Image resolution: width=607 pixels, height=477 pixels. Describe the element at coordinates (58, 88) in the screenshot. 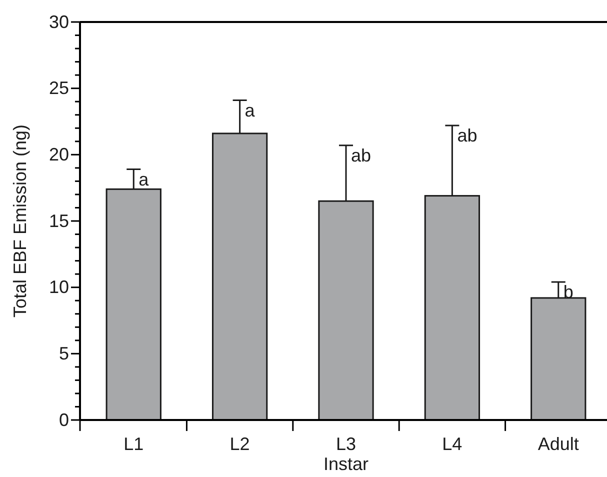

I see `y-tick-label: 25` at that location.